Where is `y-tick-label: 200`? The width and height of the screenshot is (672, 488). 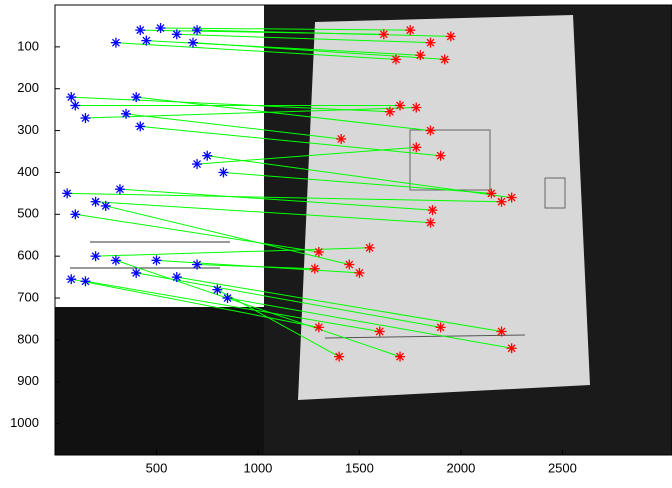 y-tick-label: 200 is located at coordinates (28, 87).